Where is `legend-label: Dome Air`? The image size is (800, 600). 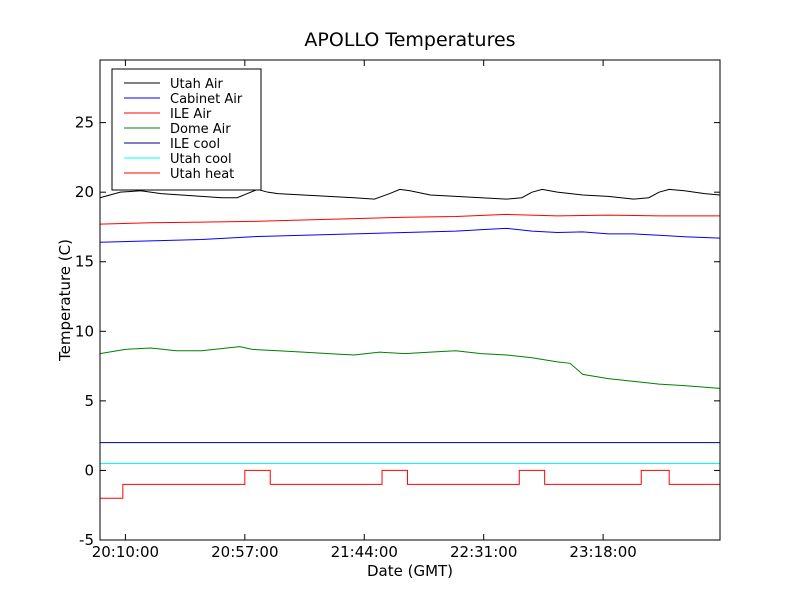 legend-label: Dome Air is located at coordinates (200, 129).